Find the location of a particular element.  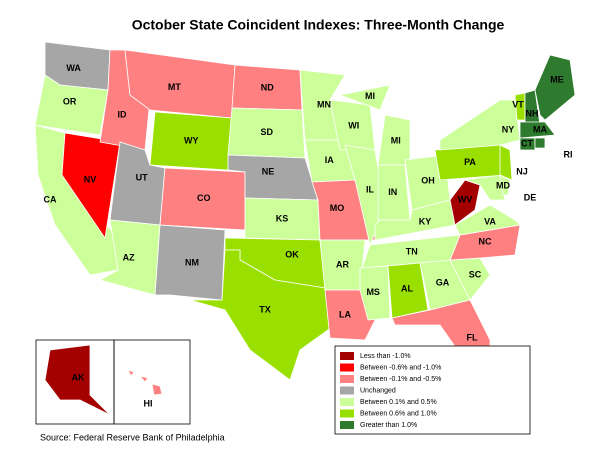

state-label: SC is located at coordinates (475, 274).